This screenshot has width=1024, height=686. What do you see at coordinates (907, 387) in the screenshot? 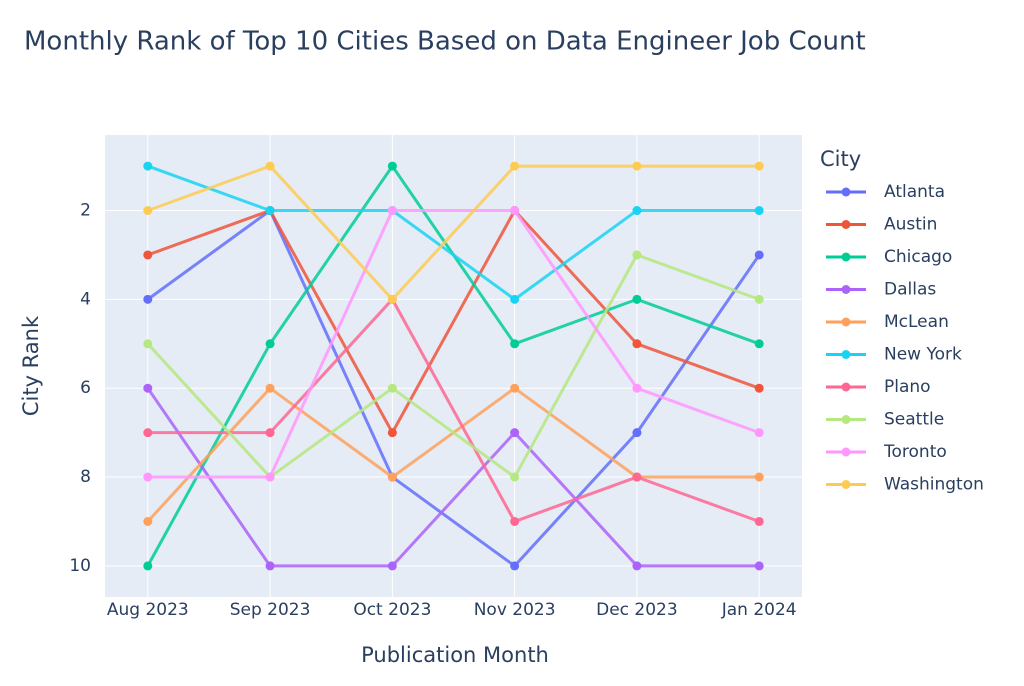
I see `legend-label: Plano` at bounding box center [907, 387].